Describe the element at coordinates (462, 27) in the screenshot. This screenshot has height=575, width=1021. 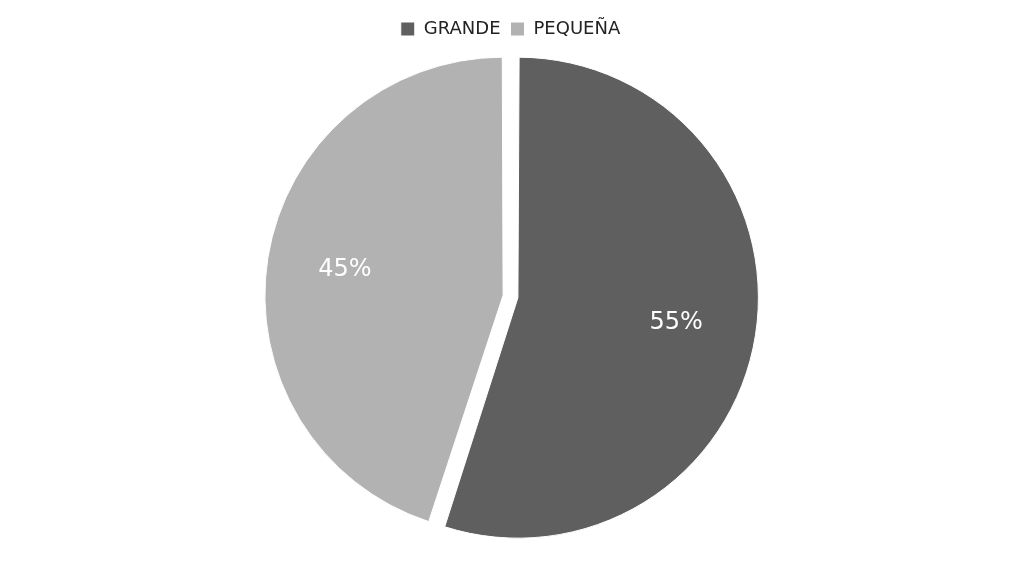
I see `legend-label: GRANDE` at that location.